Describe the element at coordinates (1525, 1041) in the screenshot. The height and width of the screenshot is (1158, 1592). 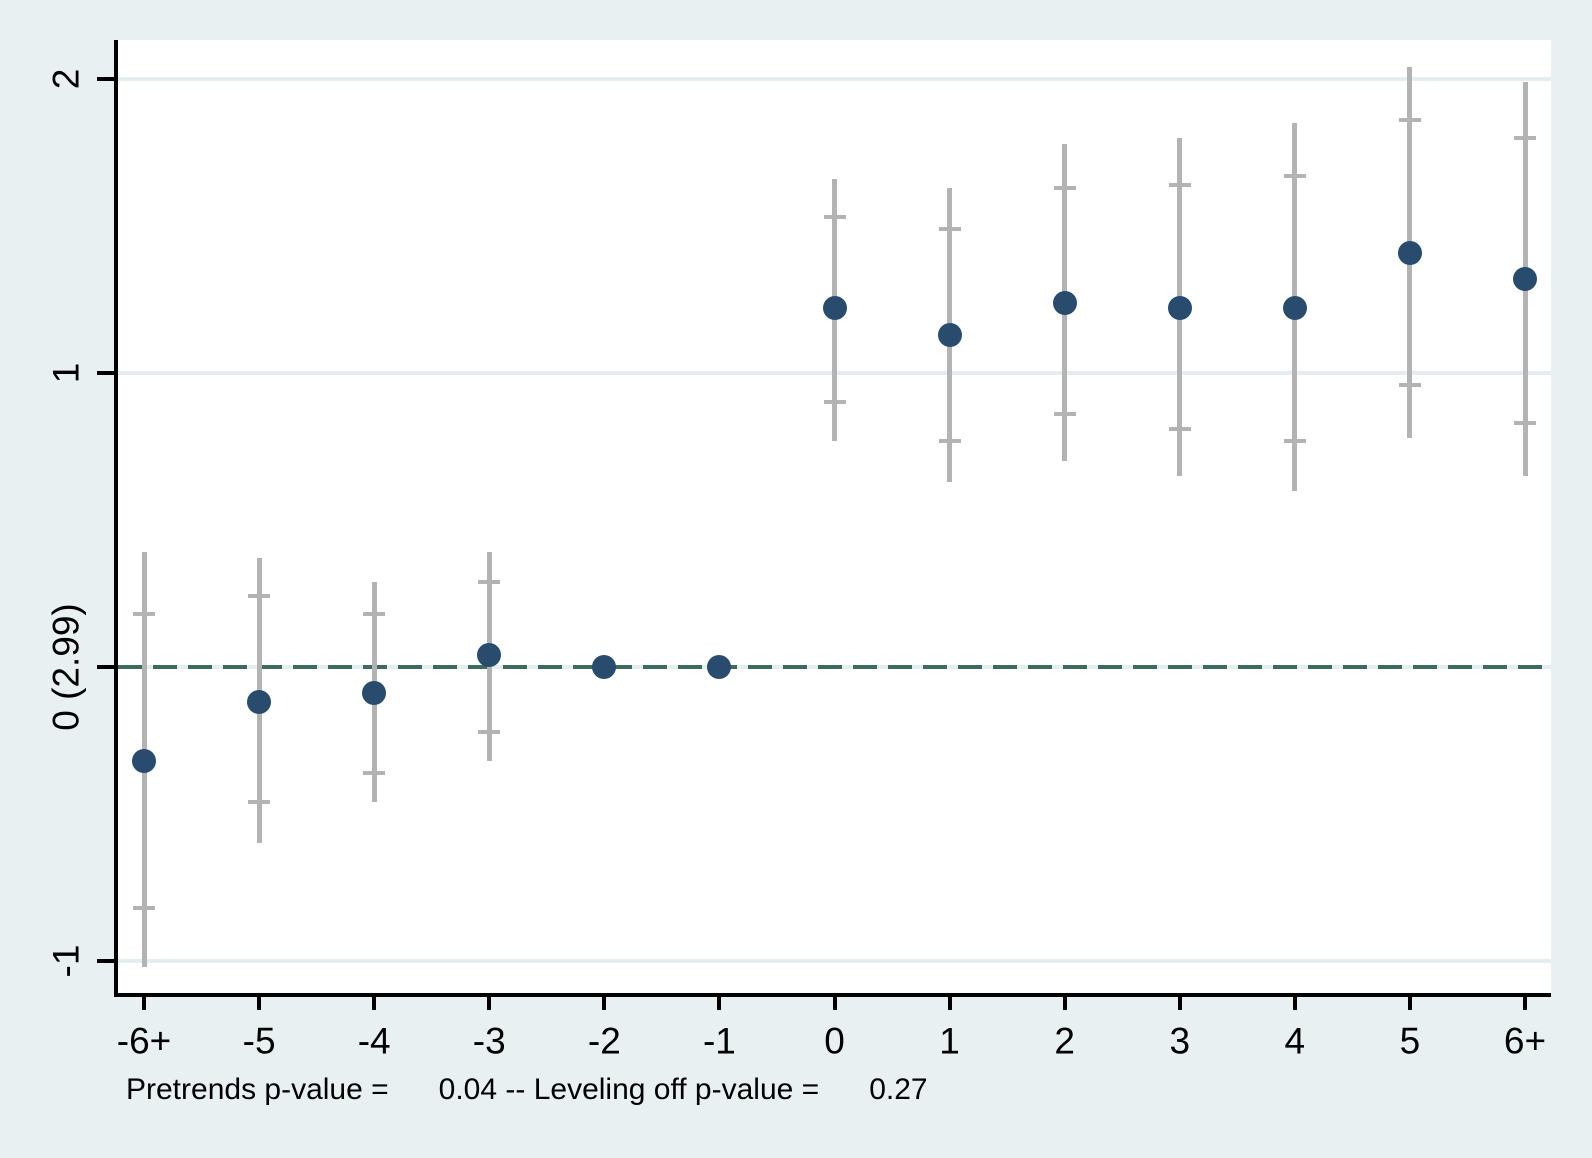
I see `x-tick-label: 6+` at that location.